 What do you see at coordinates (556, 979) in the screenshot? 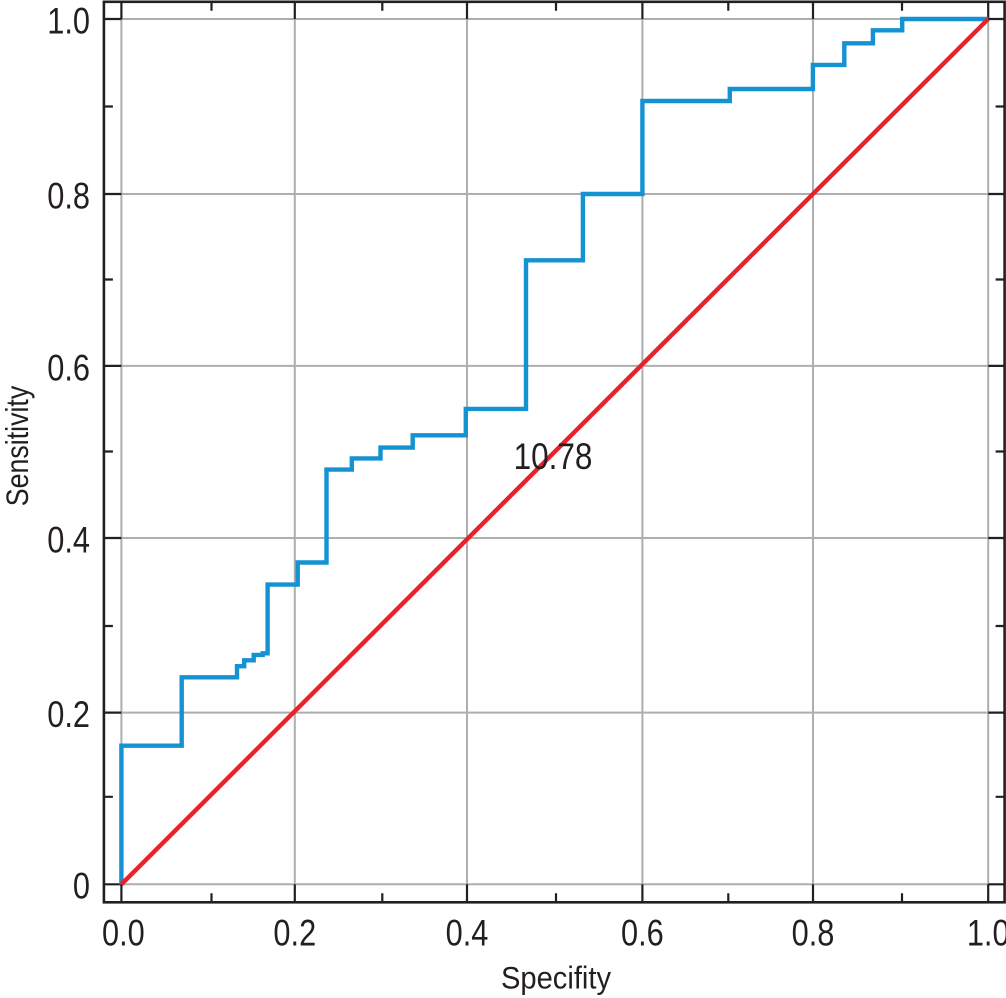
I see `svg-text: Specifity` at bounding box center [556, 979].